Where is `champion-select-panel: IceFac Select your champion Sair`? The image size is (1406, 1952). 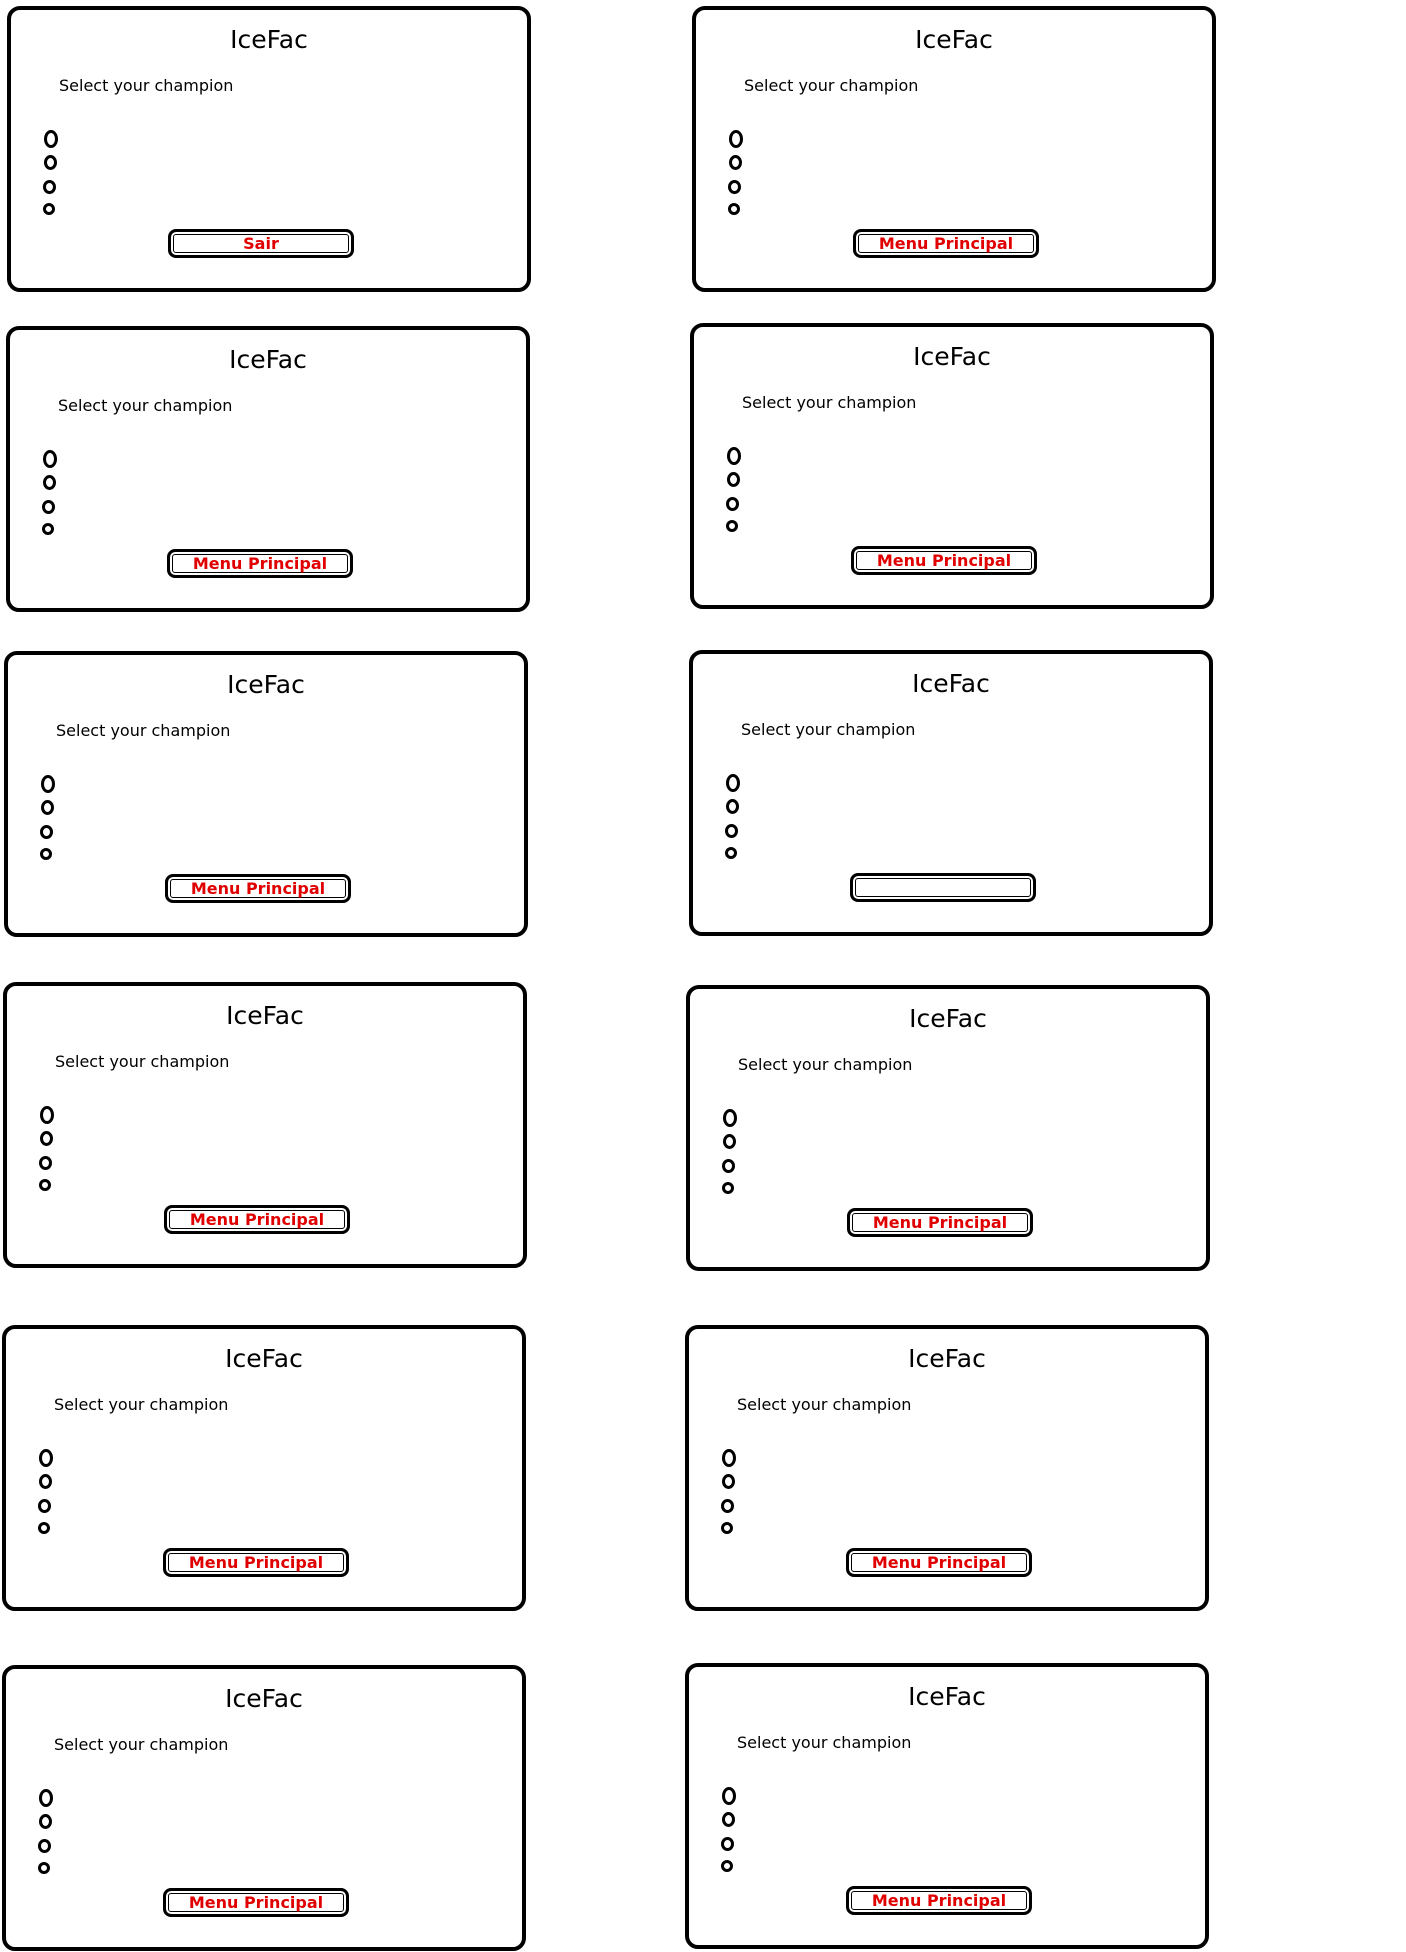
champion-select-panel: IceFac Select your champion Sair is located at coordinates (269, 149).